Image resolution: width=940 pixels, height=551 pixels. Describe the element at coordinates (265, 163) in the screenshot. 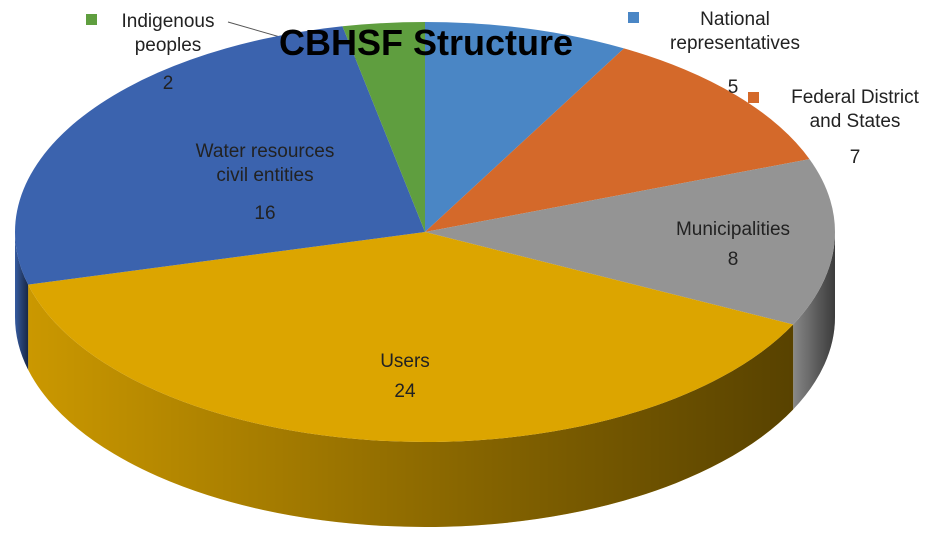

I see `data-label-name: Water resources civil entities` at that location.